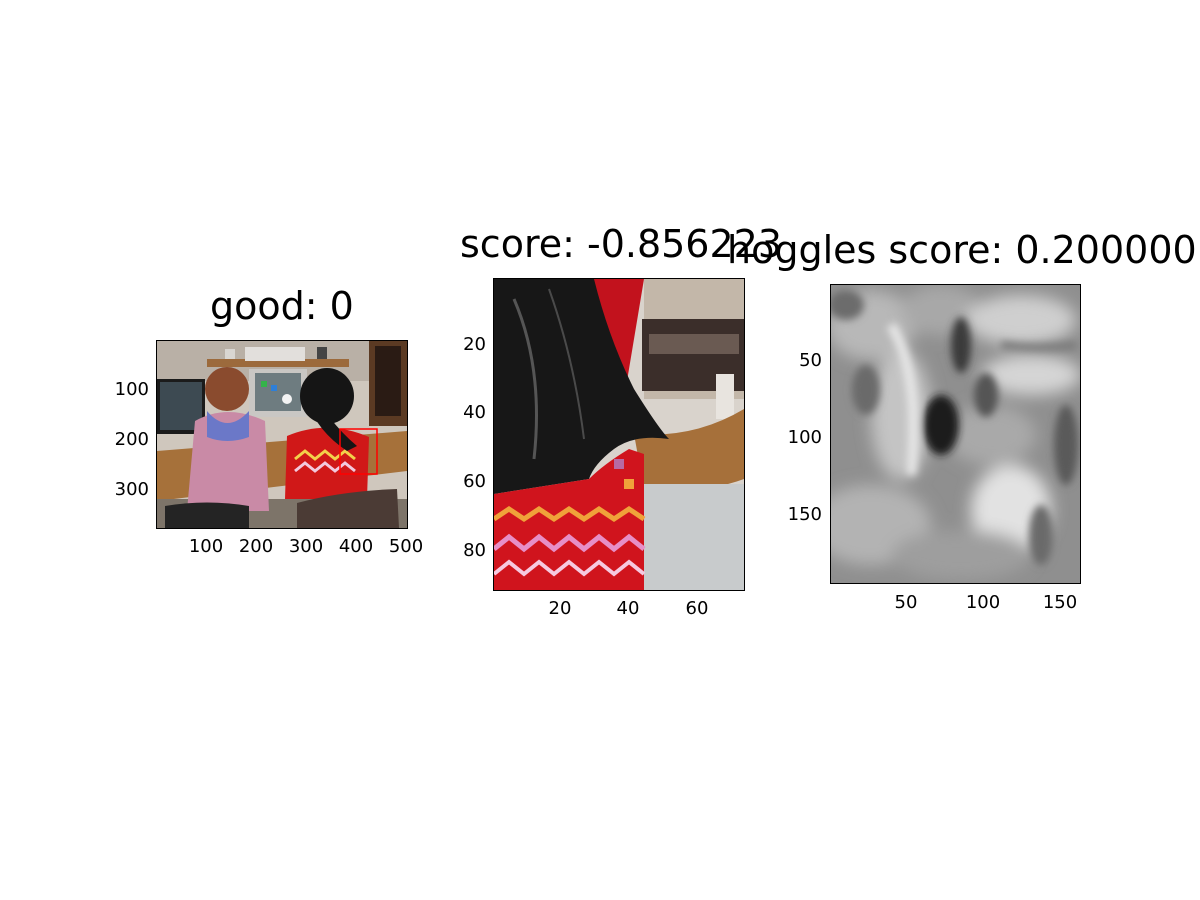  Describe the element at coordinates (282, 306) in the screenshot. I see `panel-1-title: good: 0` at that location.